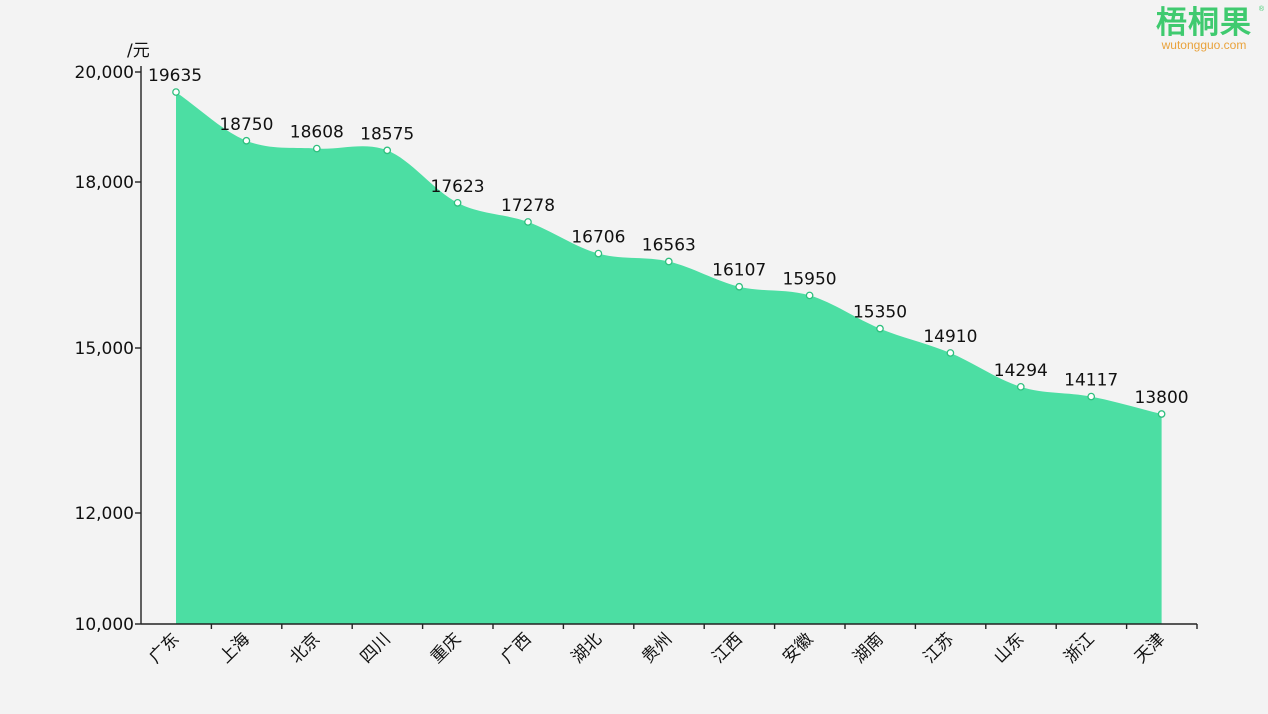 The height and width of the screenshot is (714, 1268). Describe the element at coordinates (164, 648) in the screenshot. I see `x-tick-label: 广东` at that location.